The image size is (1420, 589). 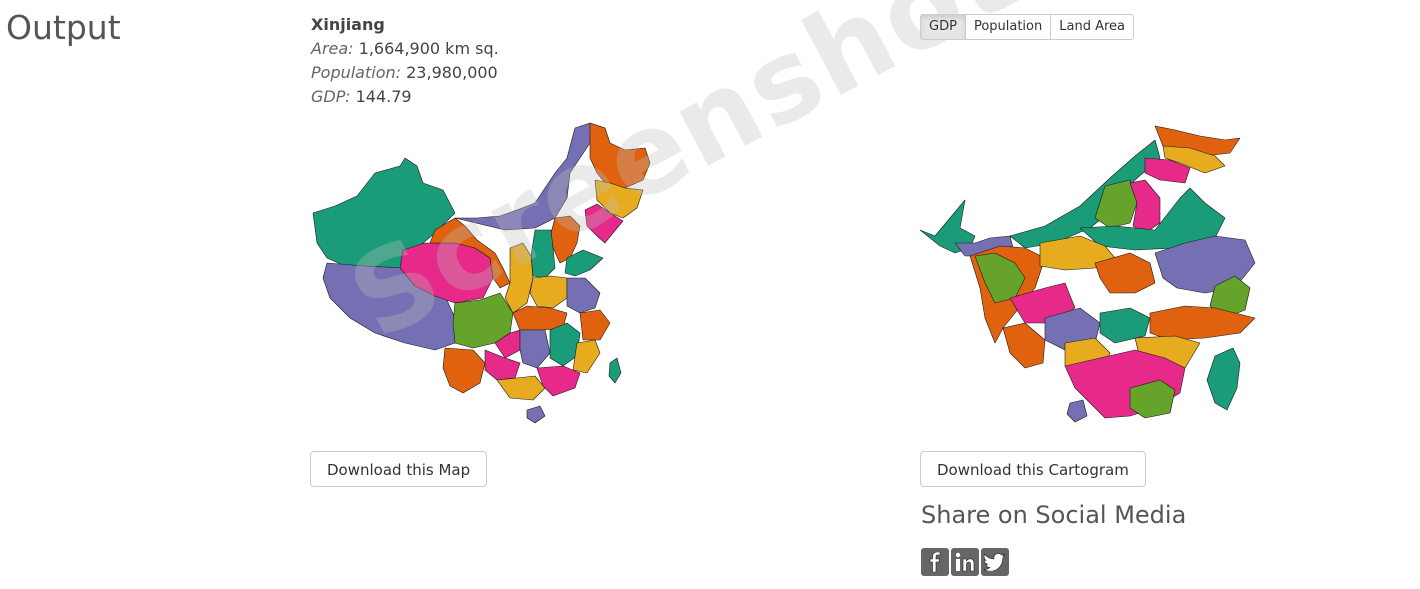 What do you see at coordinates (399, 469) in the screenshot?
I see `download-map-button: Download this Map` at bounding box center [399, 469].